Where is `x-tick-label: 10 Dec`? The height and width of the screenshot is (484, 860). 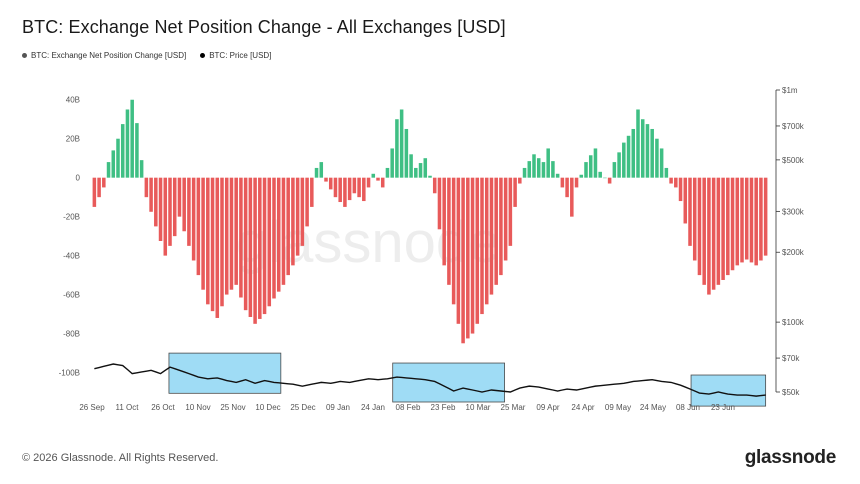
x-tick-label: 10 Dec is located at coordinates (267, 407).